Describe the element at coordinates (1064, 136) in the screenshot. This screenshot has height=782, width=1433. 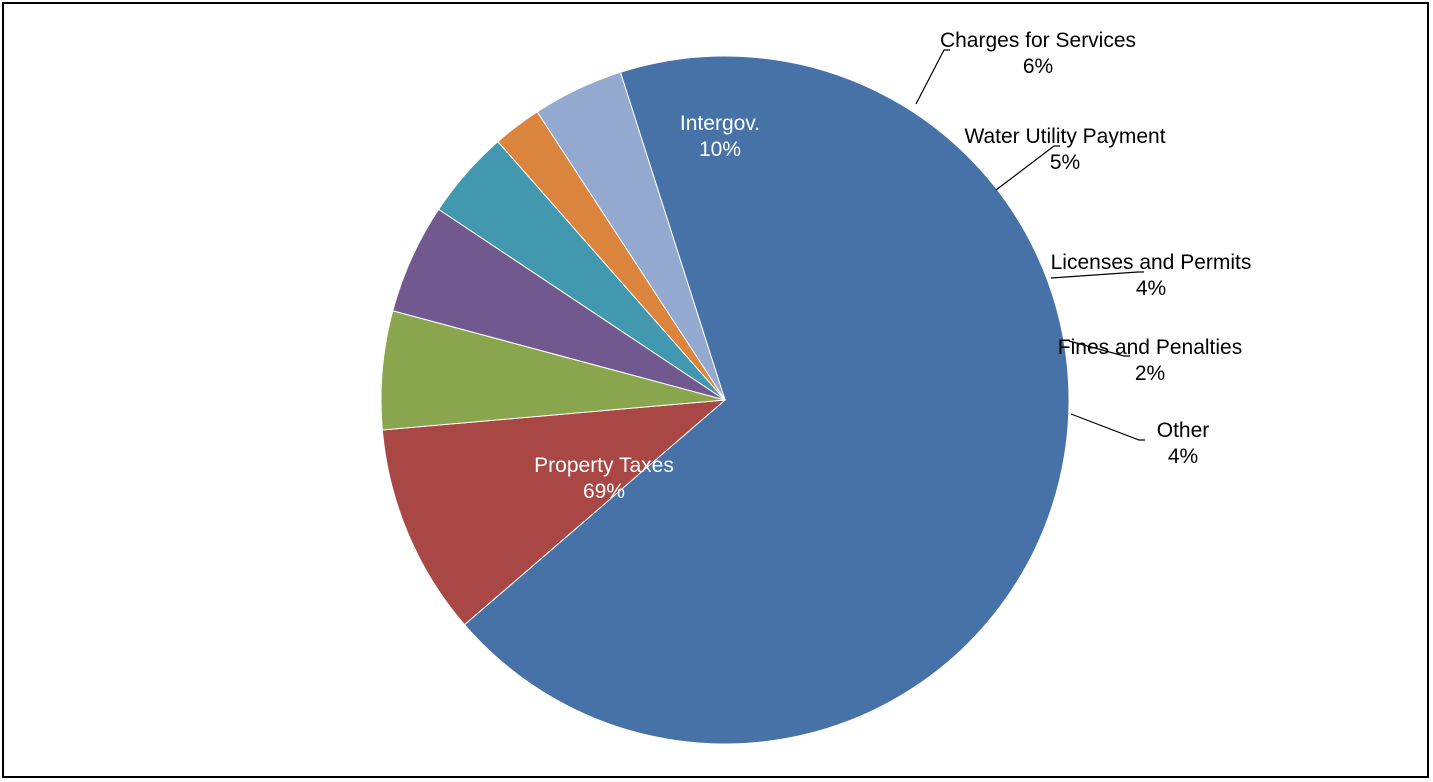
I see `slice-name: Water Utility Payment` at that location.